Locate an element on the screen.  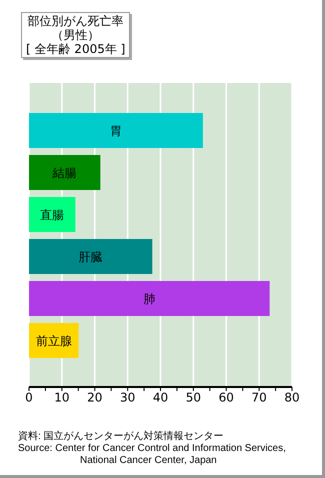
chart-title: 部位別がん死亡率（男性） is located at coordinates (76, 28).